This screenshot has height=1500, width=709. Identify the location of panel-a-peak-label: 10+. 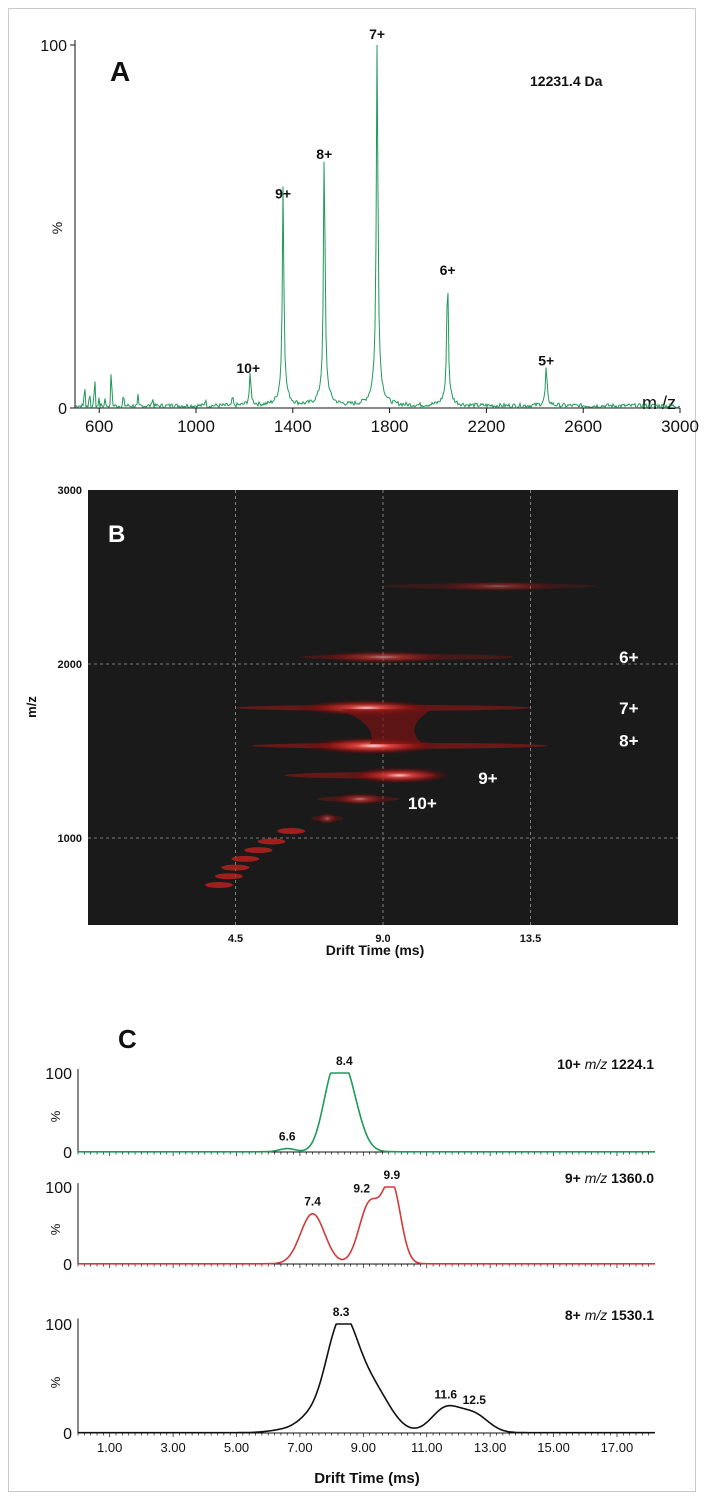
(248, 368).